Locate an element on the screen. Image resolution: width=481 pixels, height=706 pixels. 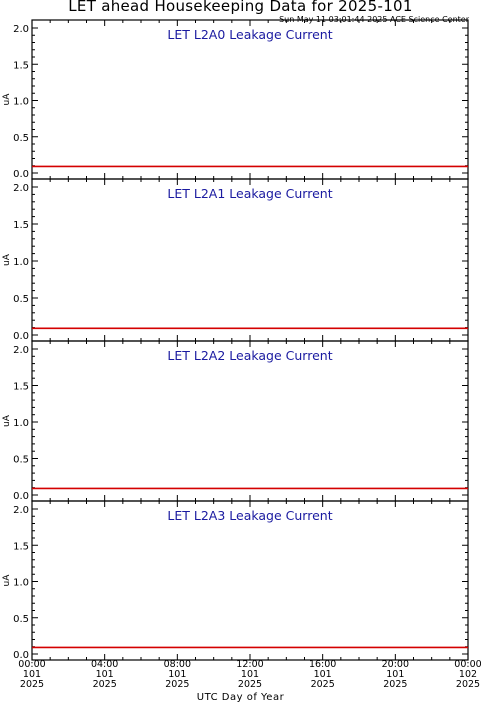
panel-0-ytick-label: 0.5 is located at coordinates (21, 138).